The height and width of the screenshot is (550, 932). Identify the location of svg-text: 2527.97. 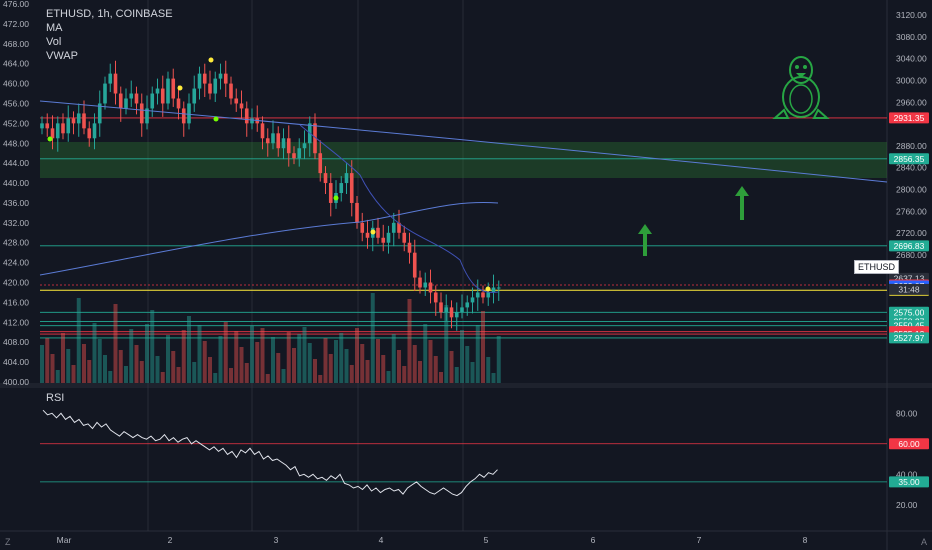
(909, 338).